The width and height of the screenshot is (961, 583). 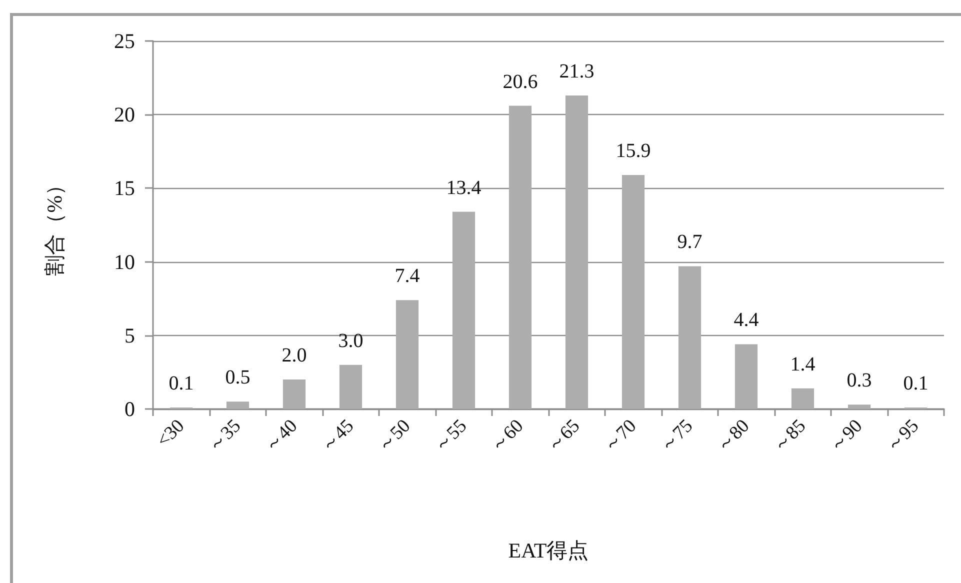 What do you see at coordinates (845, 437) in the screenshot?
I see `x-tick-label: ～90` at bounding box center [845, 437].